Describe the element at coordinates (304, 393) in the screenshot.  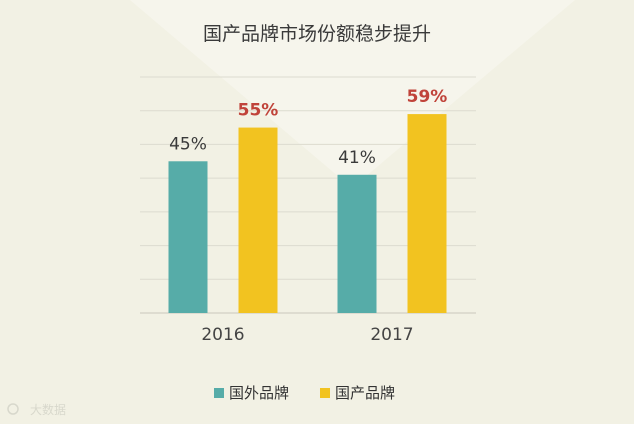
I see `legend: 国外品牌 国产品牌` at that location.